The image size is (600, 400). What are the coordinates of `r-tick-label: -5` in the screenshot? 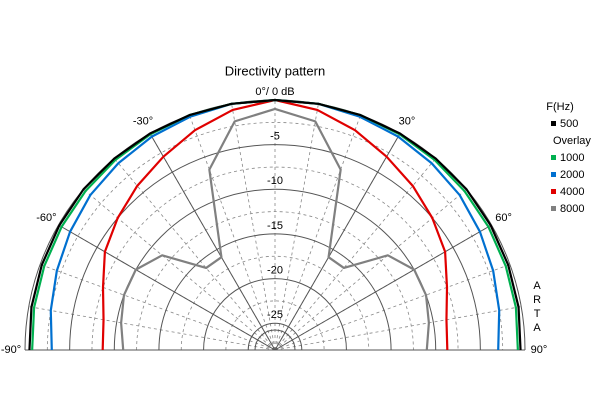 It's located at (275, 137).